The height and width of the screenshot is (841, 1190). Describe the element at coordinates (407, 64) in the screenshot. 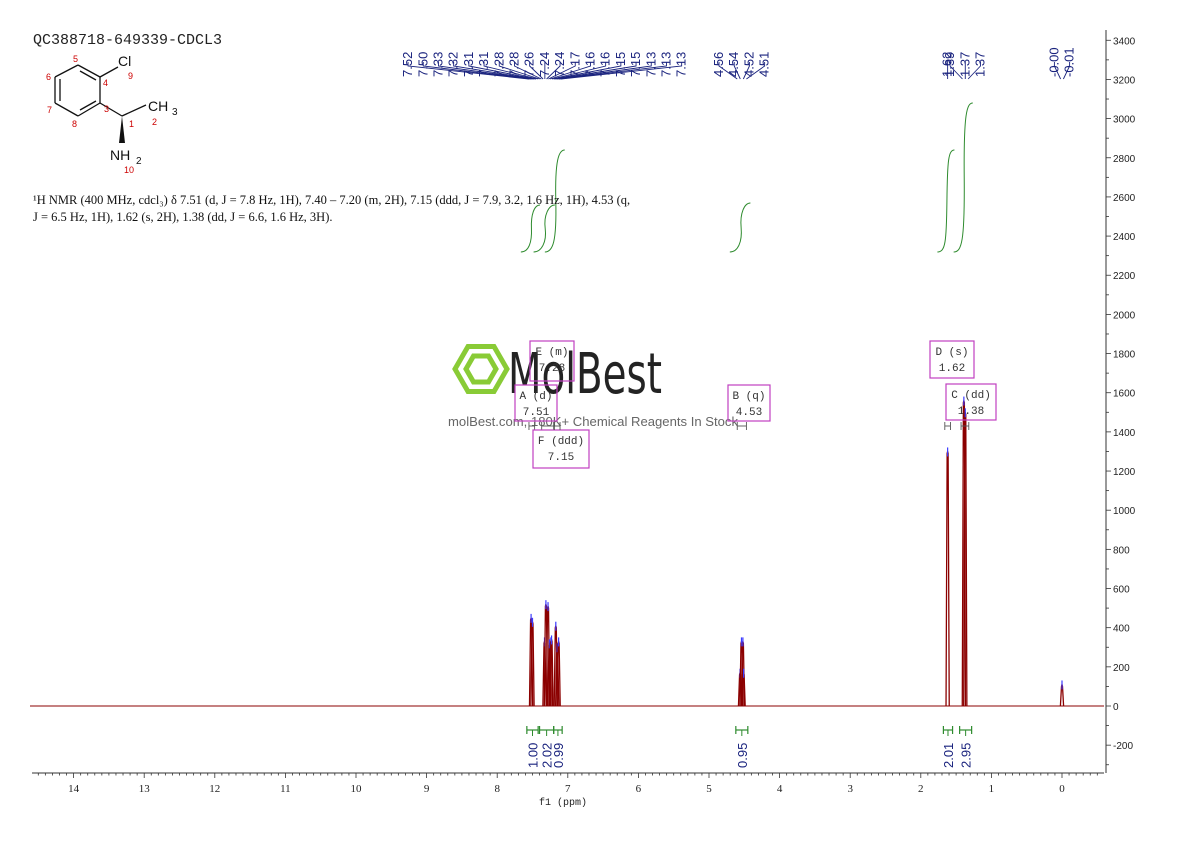

I see `peak-label: 7.52` at that location.